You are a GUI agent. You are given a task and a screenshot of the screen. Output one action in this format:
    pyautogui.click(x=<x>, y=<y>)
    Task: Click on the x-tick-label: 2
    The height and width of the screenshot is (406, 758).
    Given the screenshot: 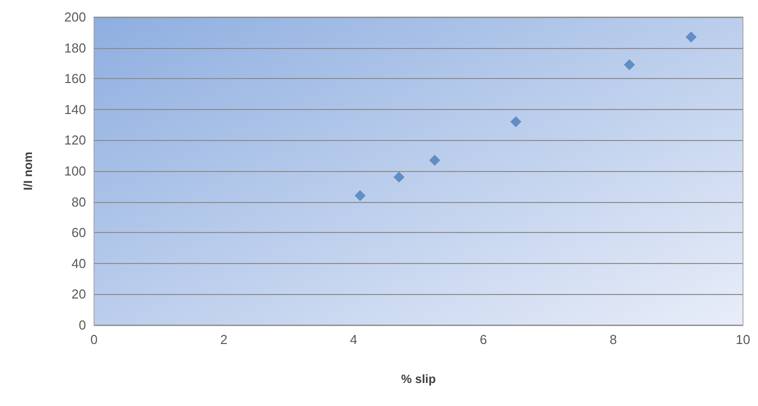 What is the action you would take?
    pyautogui.click(x=224, y=339)
    